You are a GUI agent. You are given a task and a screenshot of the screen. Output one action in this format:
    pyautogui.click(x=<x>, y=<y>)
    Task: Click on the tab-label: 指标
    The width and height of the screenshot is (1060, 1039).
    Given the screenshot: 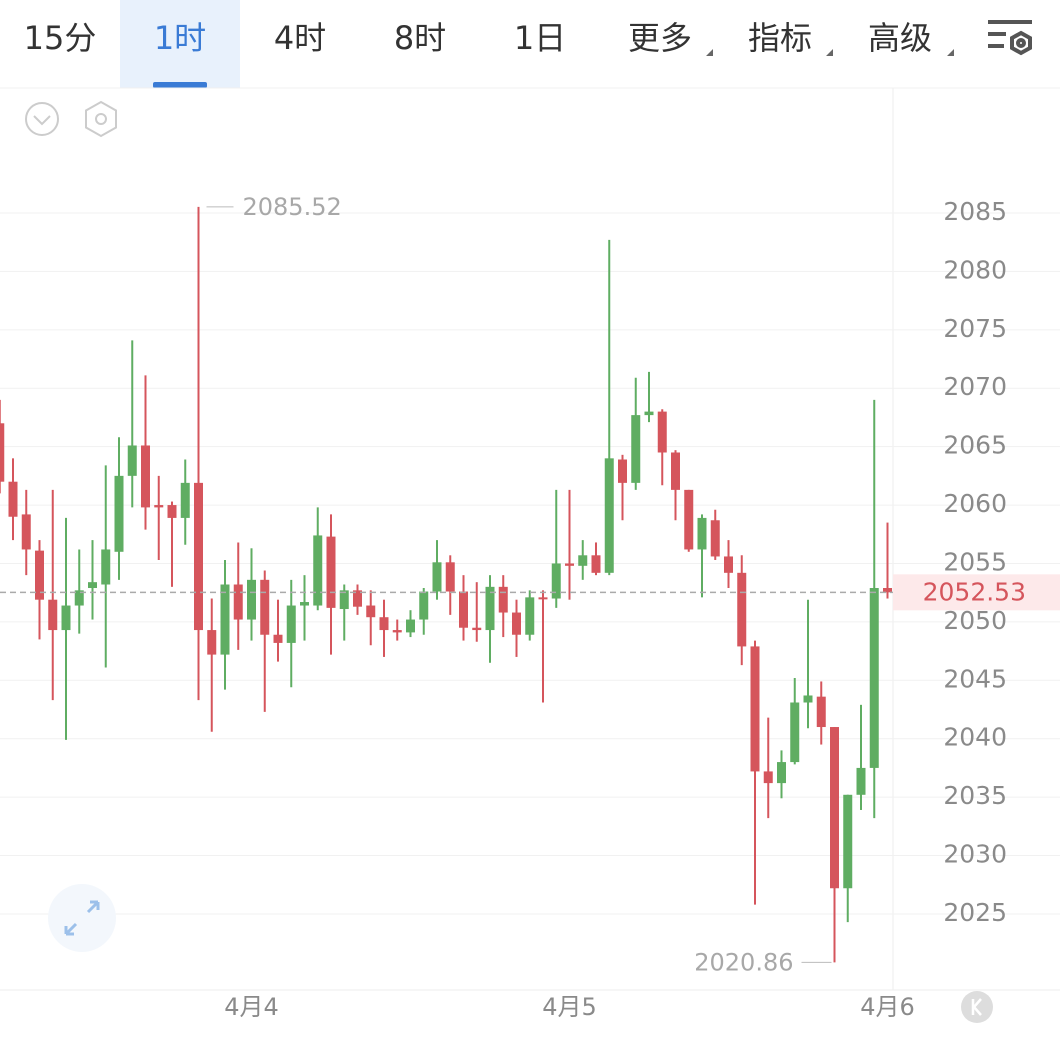 What is the action you would take?
    pyautogui.click(x=780, y=38)
    